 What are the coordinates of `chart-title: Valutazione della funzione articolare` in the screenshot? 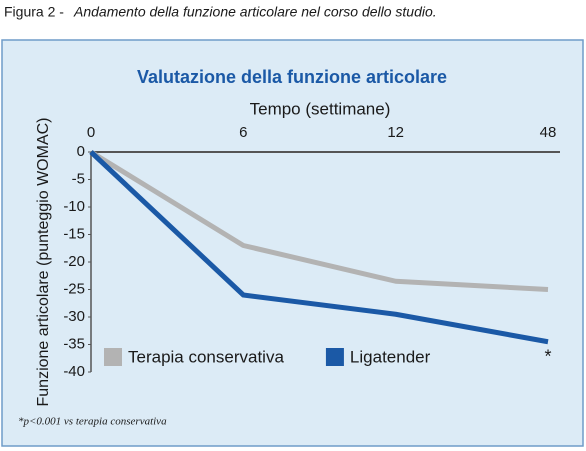 It's located at (292, 77).